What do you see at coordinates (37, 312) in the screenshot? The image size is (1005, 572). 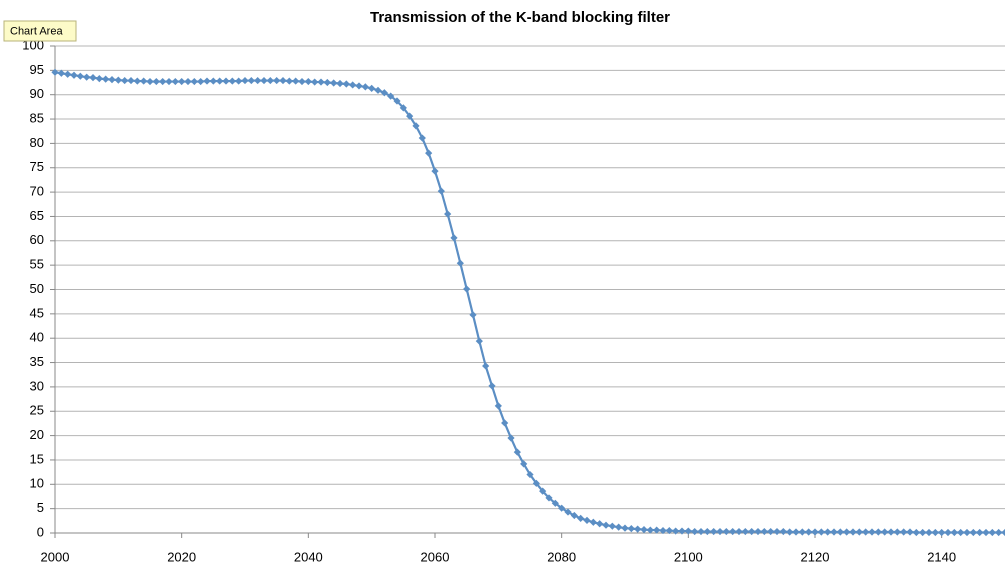 I see `y-tick-label: 45` at bounding box center [37, 312].